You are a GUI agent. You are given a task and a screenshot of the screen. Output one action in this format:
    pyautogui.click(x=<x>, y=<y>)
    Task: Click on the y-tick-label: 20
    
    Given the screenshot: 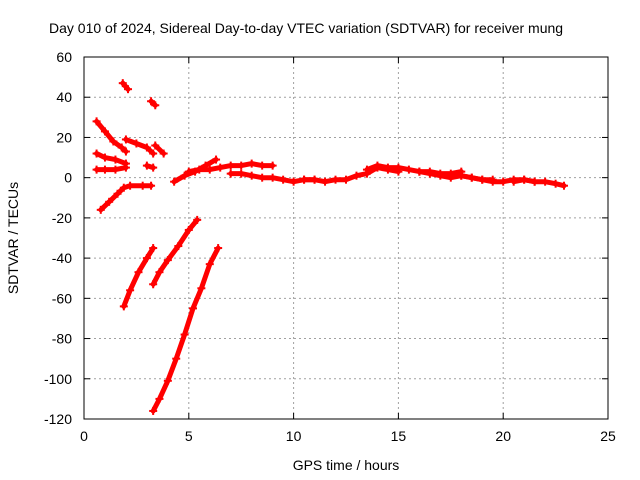 What is the action you would take?
    pyautogui.click(x=64, y=137)
    